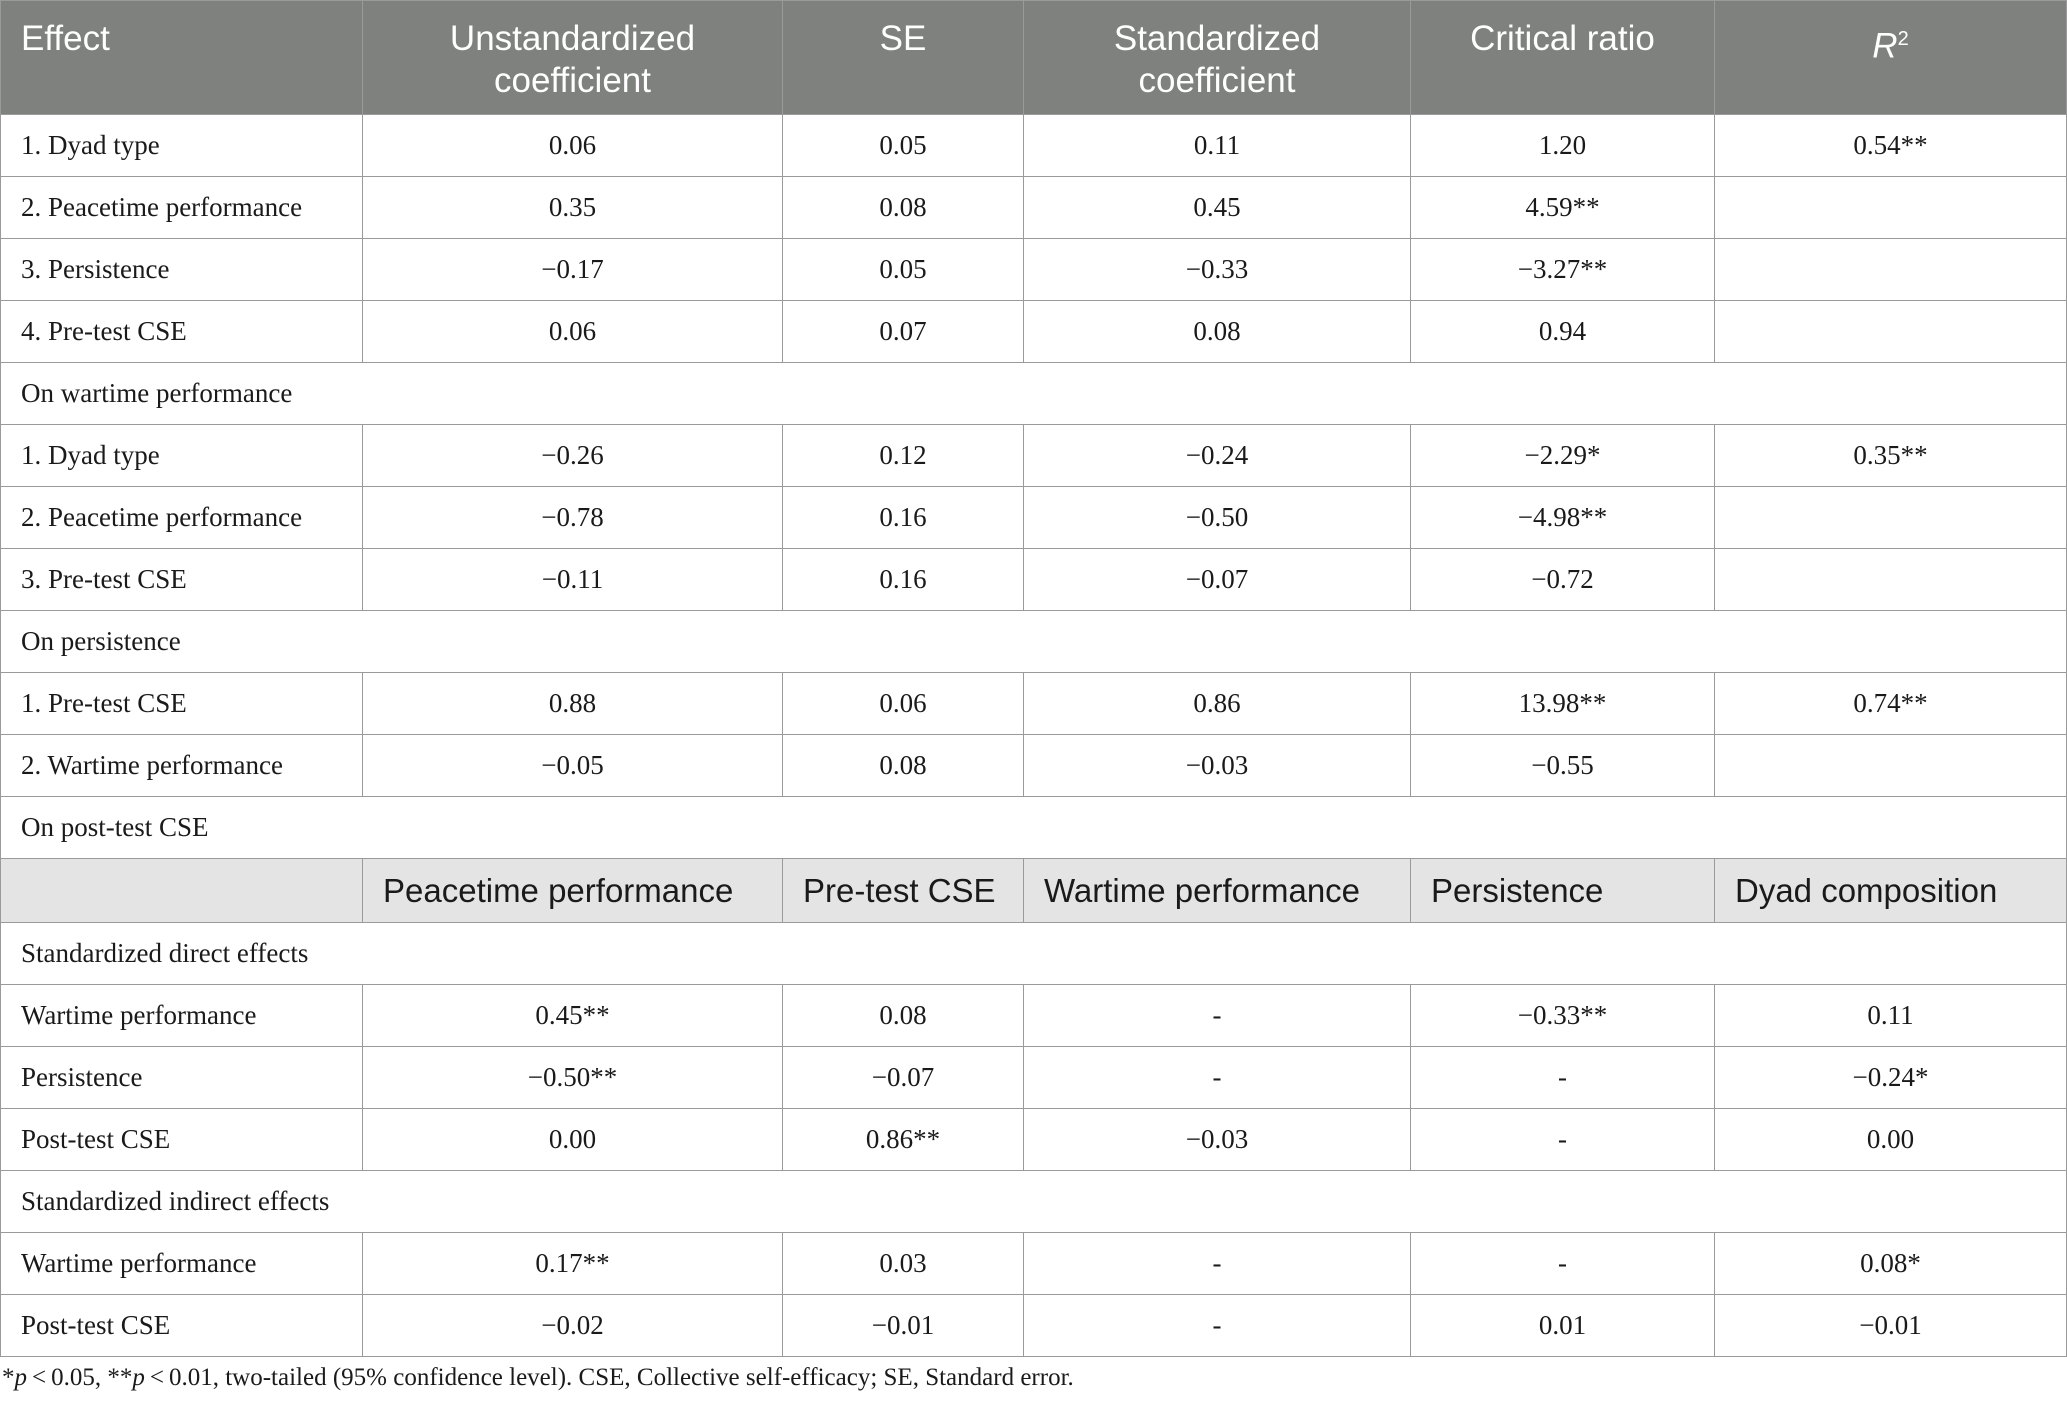 The height and width of the screenshot is (1409, 2067). I want to click on header-r-squared: R2, so click(1890, 57).